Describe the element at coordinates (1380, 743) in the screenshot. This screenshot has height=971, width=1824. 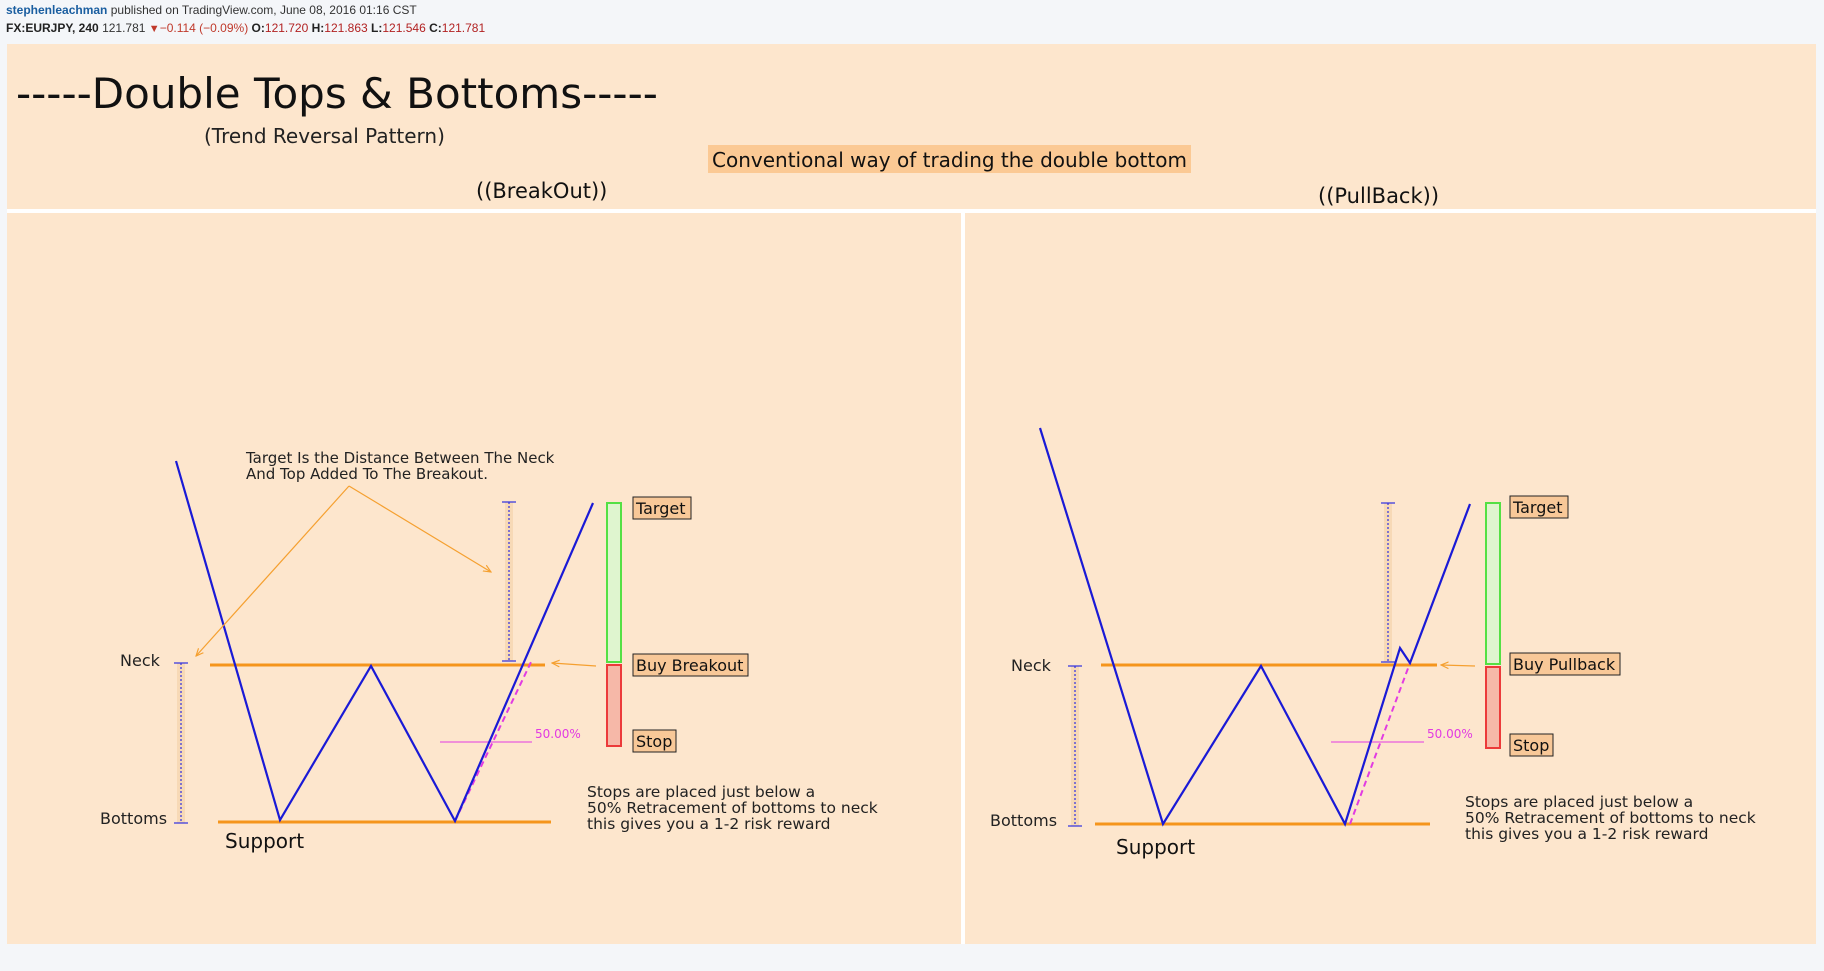
I see `retracement-dashed-line` at that location.